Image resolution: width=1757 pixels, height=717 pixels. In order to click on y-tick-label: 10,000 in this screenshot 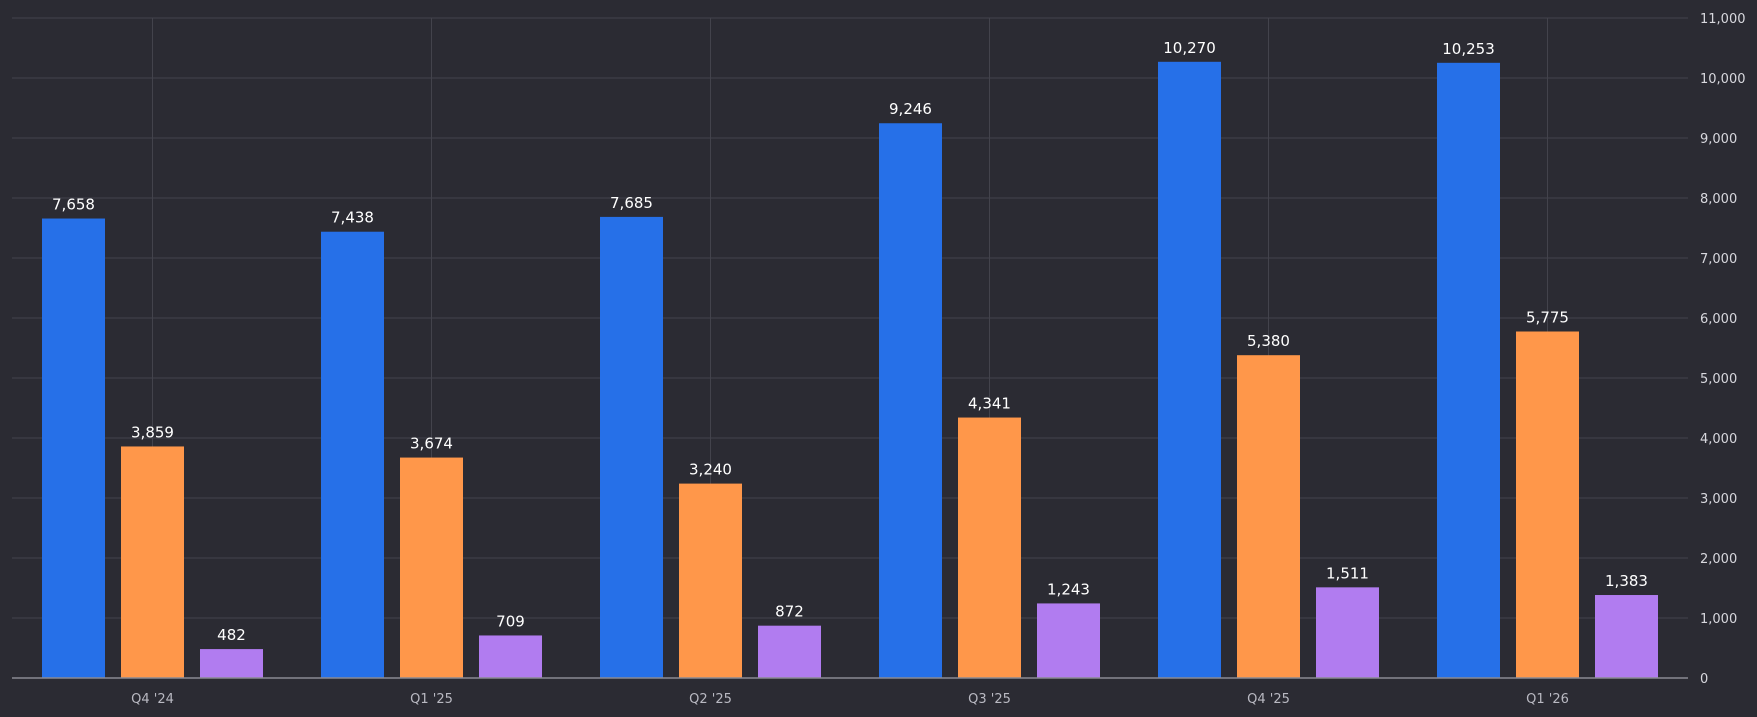, I will do `click(1723, 79)`.